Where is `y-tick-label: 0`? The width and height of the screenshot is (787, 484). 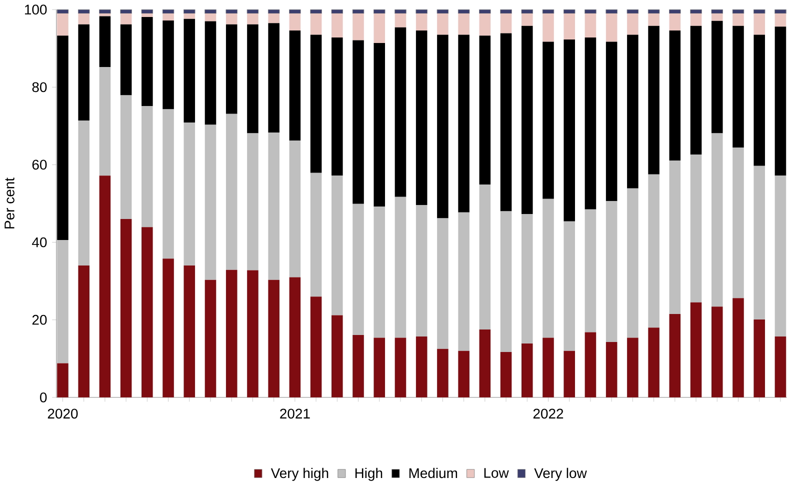 y-tick-label: 0 is located at coordinates (43, 397).